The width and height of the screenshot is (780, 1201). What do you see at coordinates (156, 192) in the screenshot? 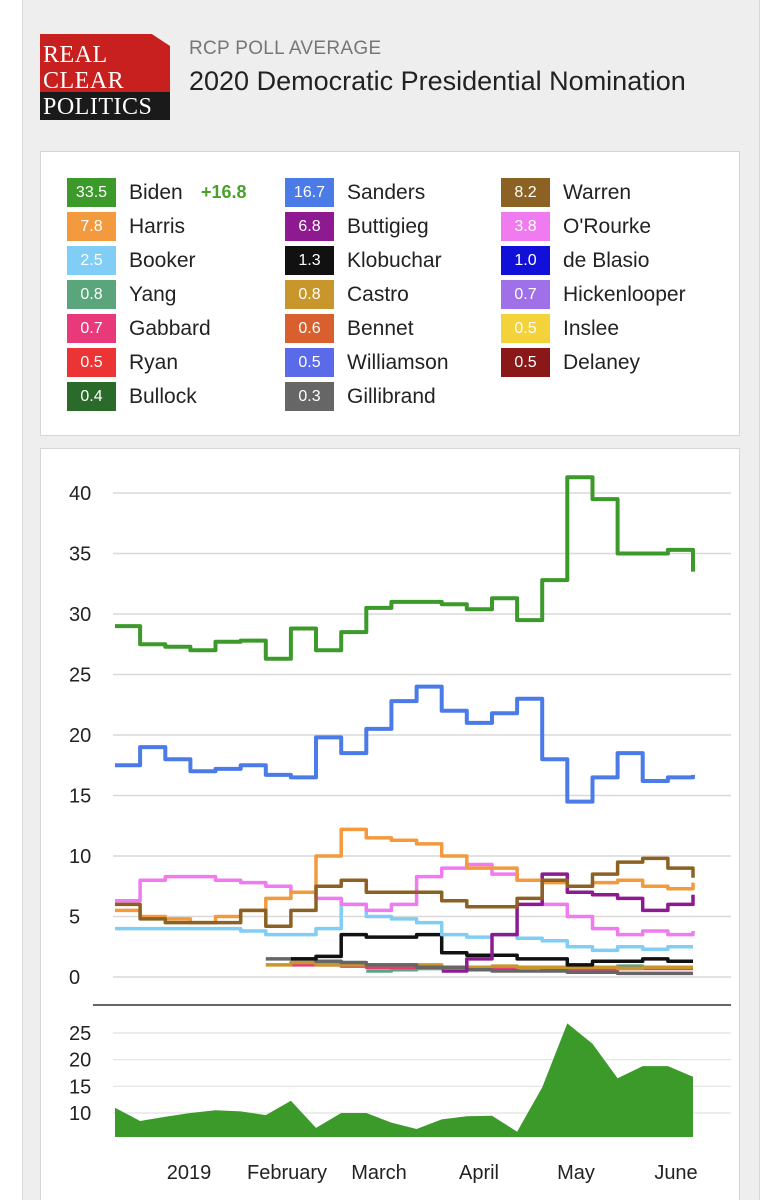
I see `legend-name: Biden` at bounding box center [156, 192].